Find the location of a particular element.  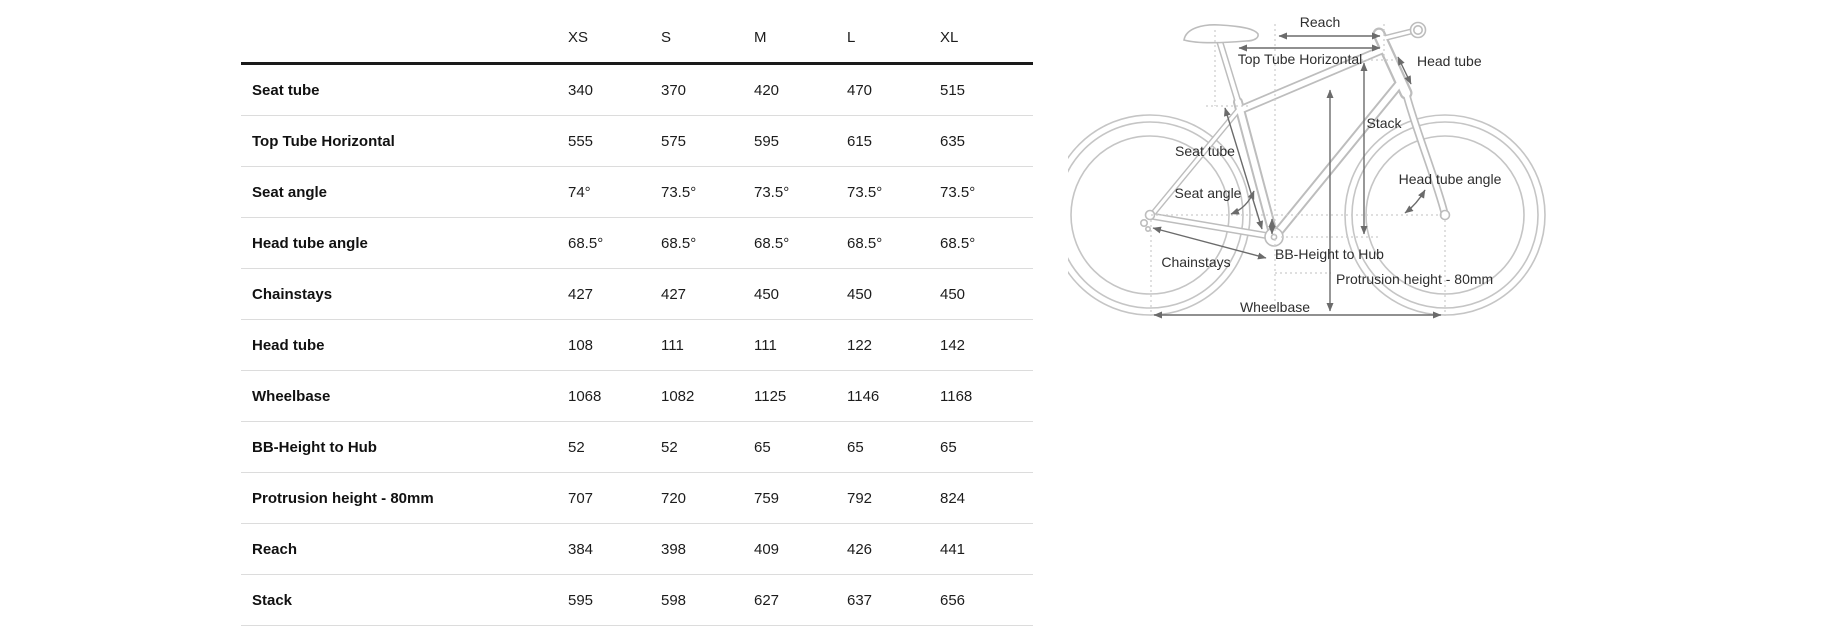

cell-value: 720 is located at coordinates (707, 498).